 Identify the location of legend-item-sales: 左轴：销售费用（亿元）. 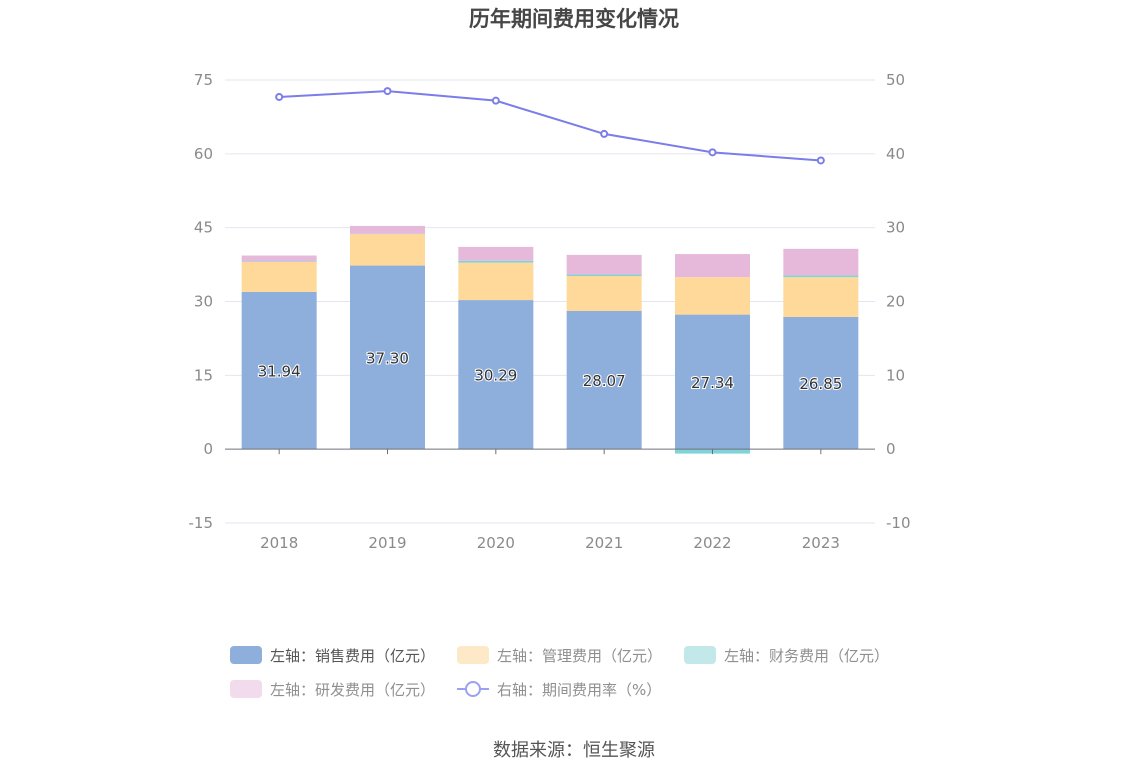
(332, 655).